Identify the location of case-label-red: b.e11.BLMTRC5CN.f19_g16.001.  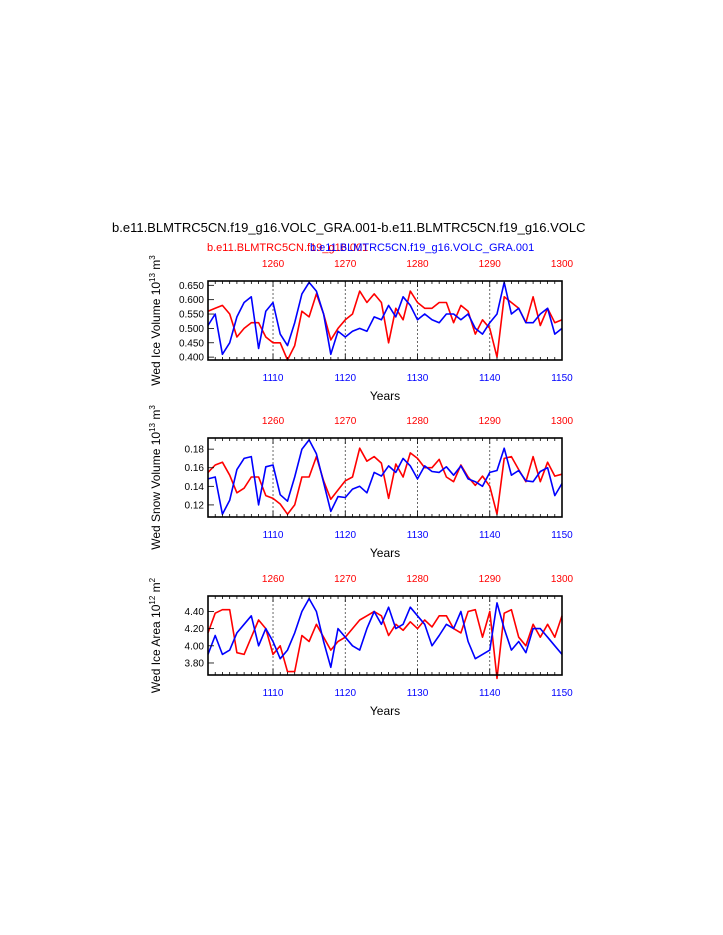
(287, 248).